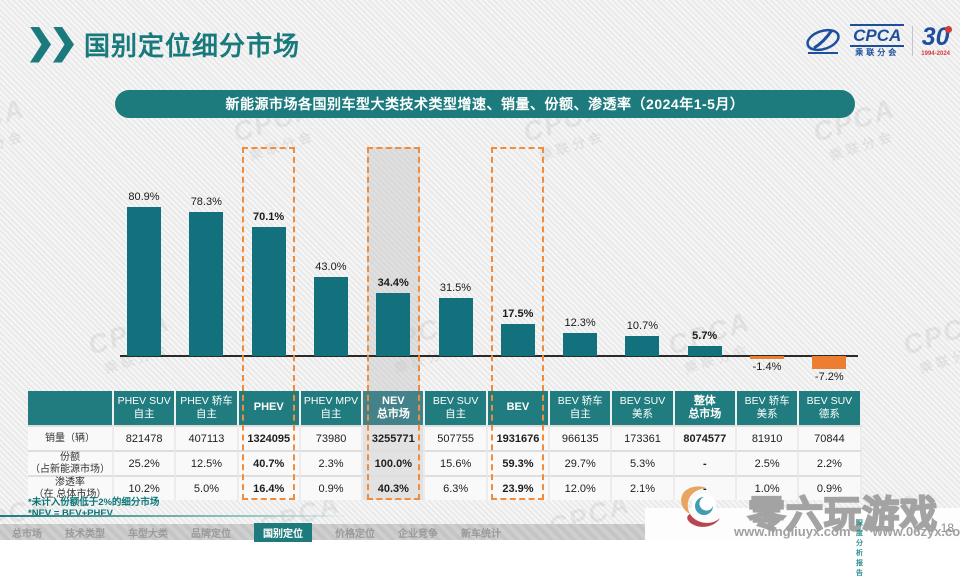  Describe the element at coordinates (145, 462) in the screenshot. I see `table-cell-r1-c0: 25.2%` at that location.